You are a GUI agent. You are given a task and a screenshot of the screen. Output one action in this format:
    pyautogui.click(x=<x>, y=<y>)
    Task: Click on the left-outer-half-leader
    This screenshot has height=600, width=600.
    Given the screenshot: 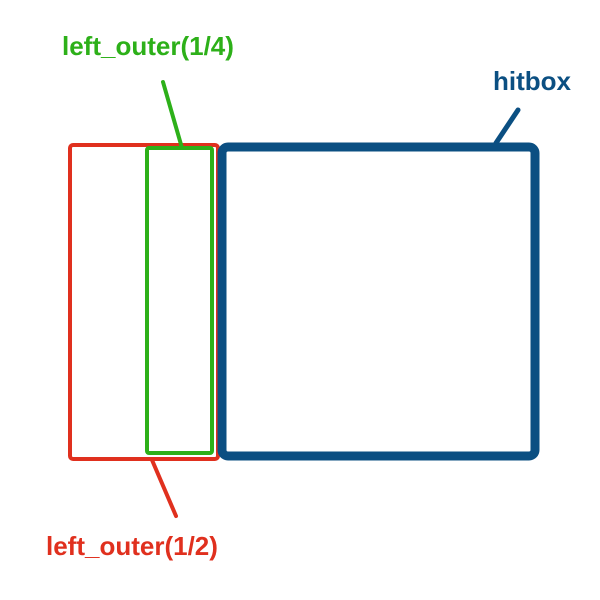 What is the action you would take?
    pyautogui.click(x=164, y=488)
    